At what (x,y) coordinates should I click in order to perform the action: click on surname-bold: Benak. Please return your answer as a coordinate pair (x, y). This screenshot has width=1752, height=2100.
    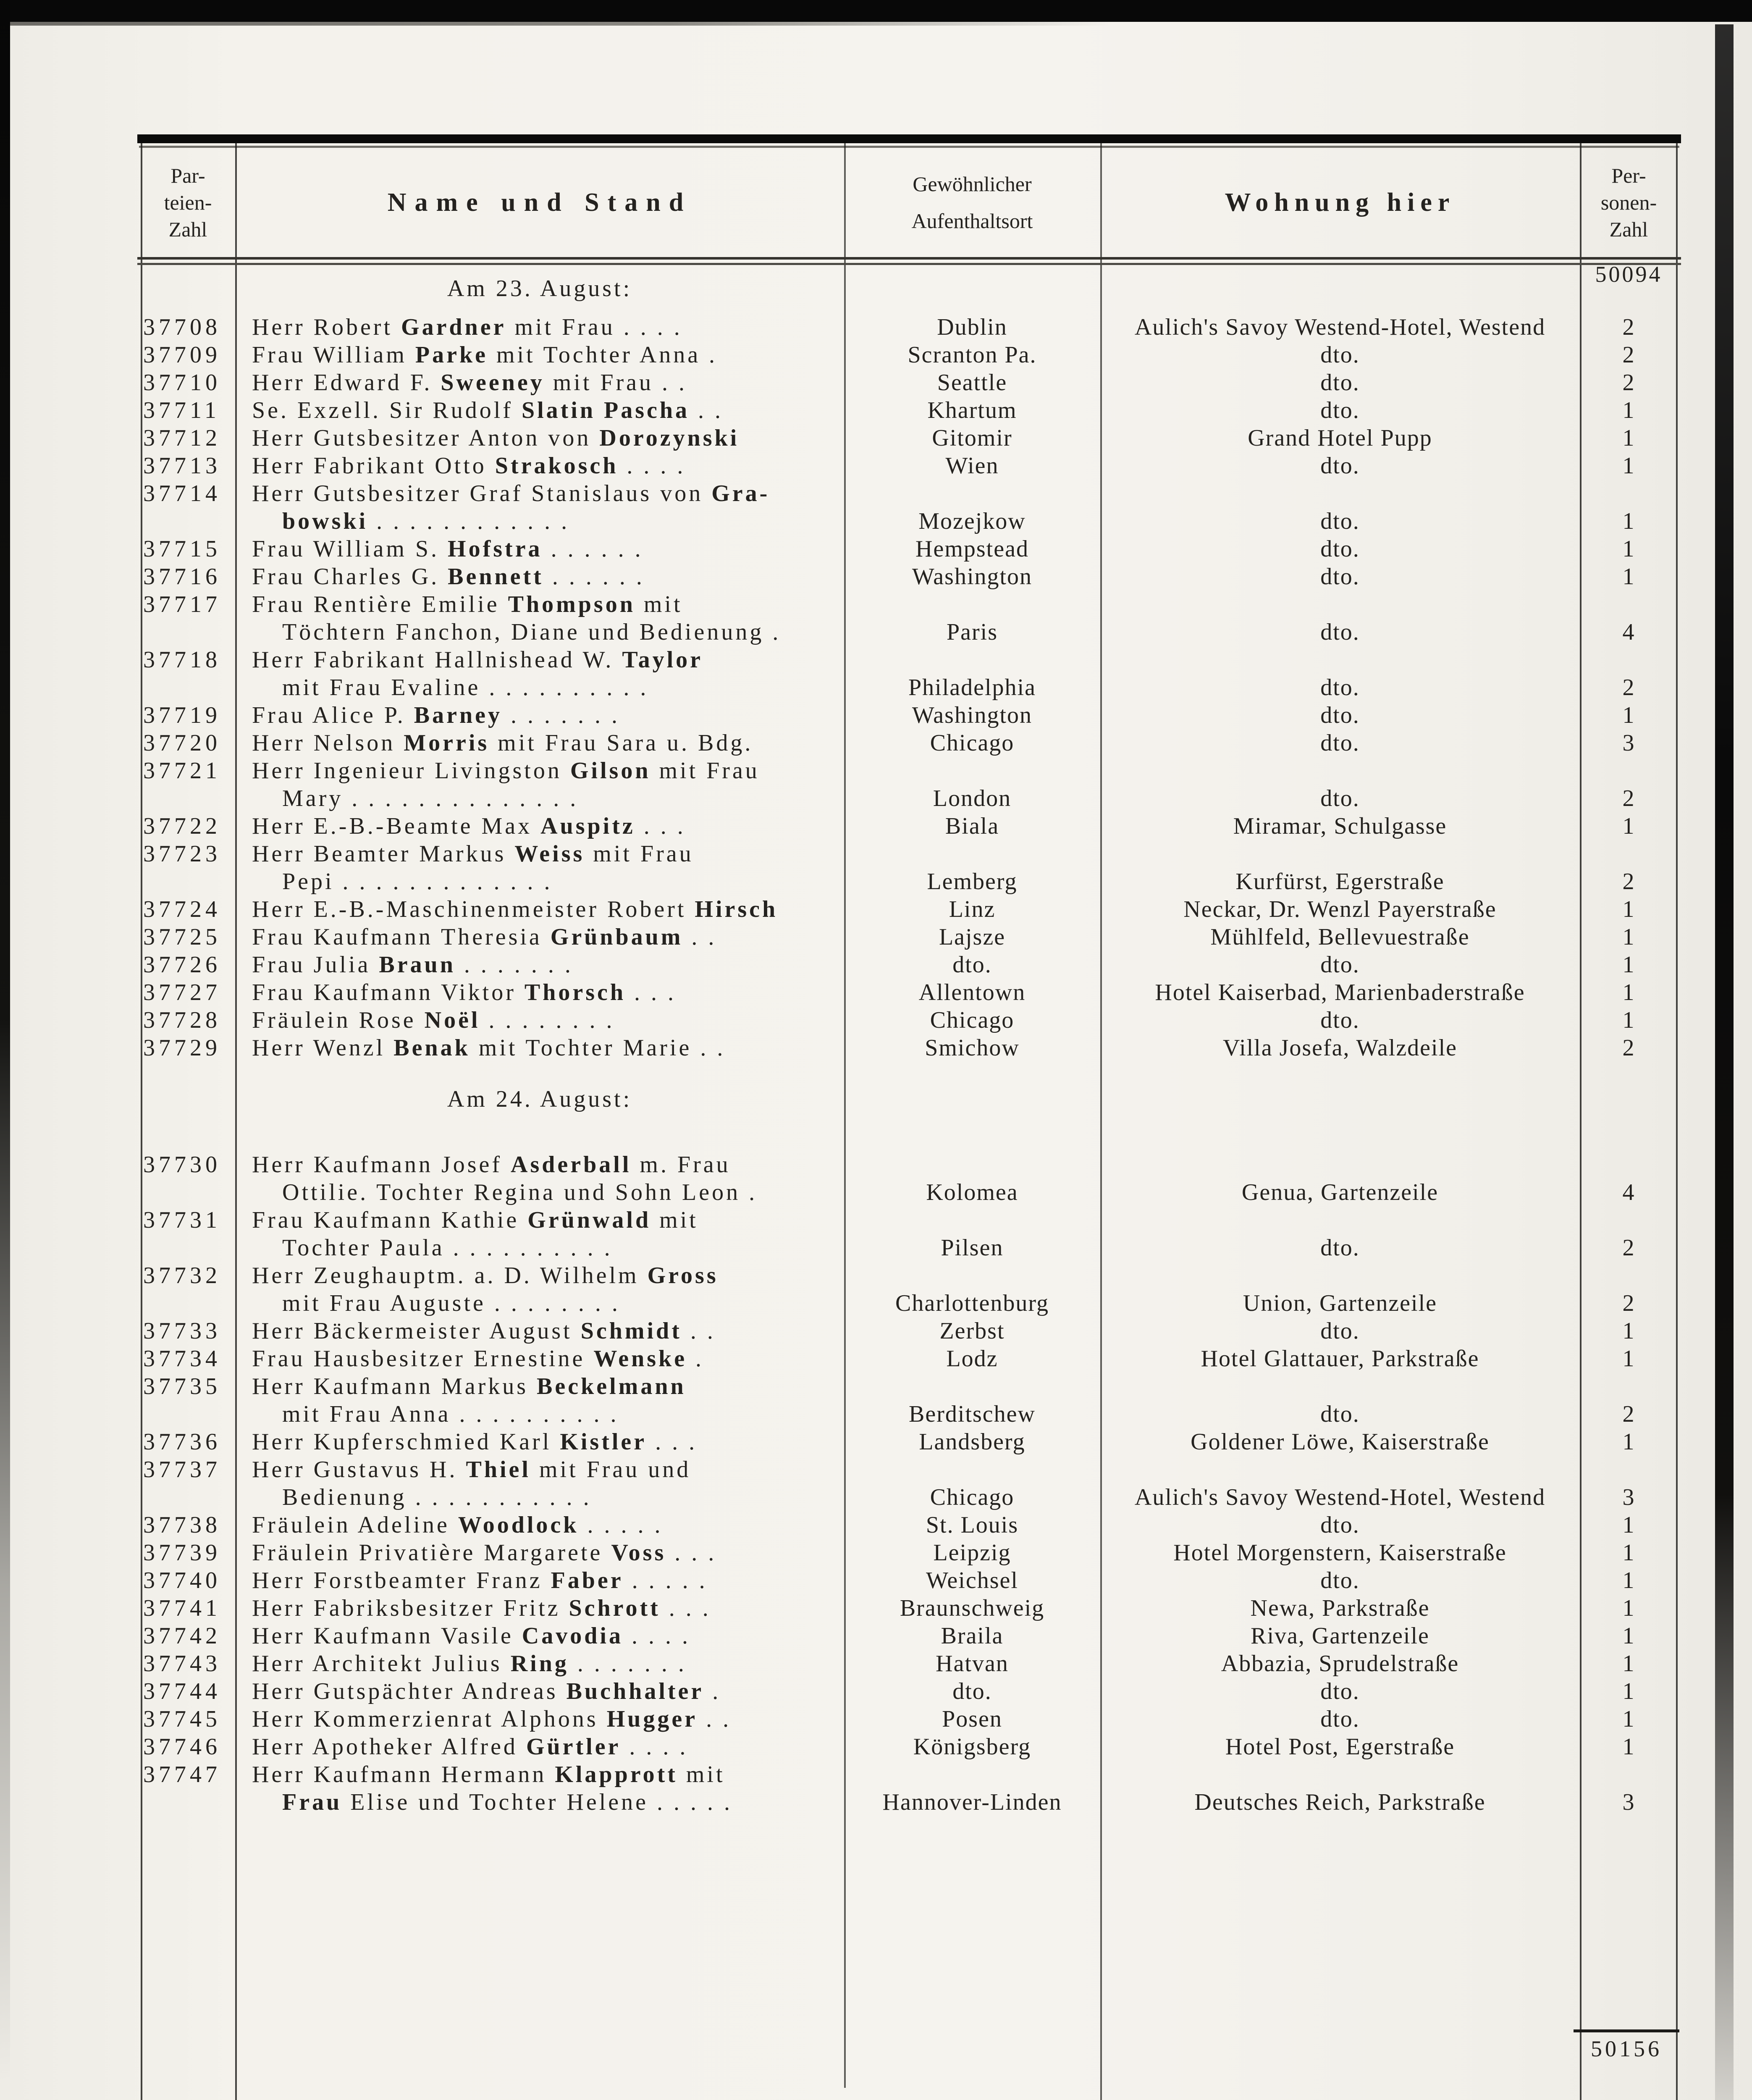
    Looking at the image, I should click on (432, 1048).